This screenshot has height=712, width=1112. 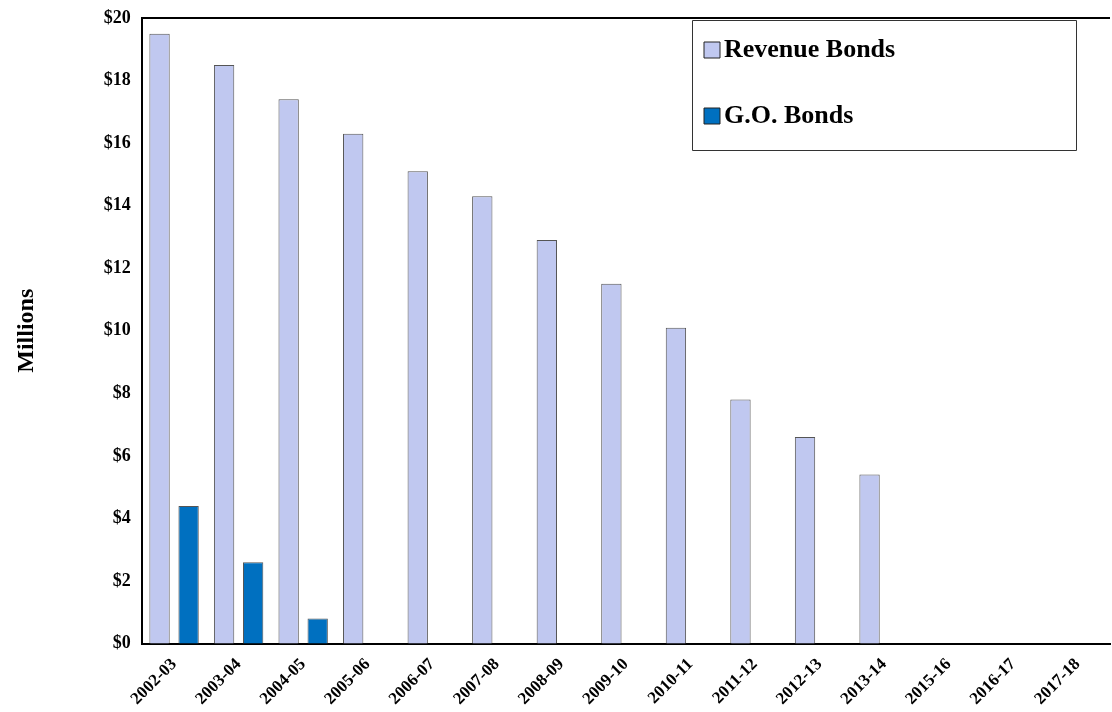 I want to click on y-tick-label: $14, so click(x=117, y=204).